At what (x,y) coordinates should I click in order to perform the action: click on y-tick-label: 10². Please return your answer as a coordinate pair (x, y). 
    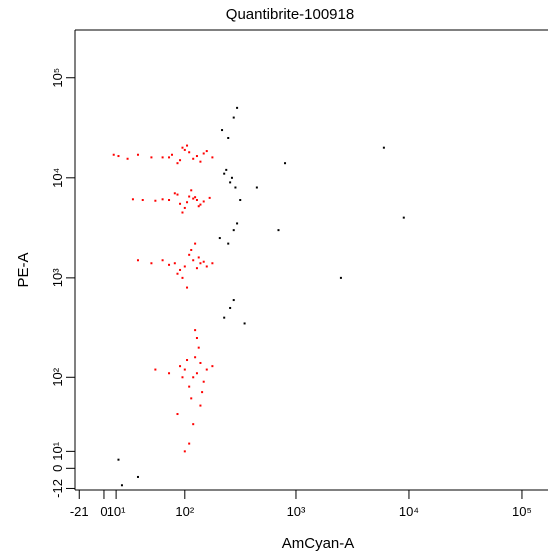
    Looking at the image, I should click on (57, 376).